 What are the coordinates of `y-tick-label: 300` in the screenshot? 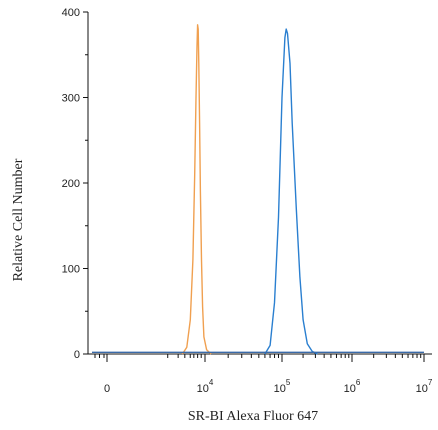 It's located at (71, 99).